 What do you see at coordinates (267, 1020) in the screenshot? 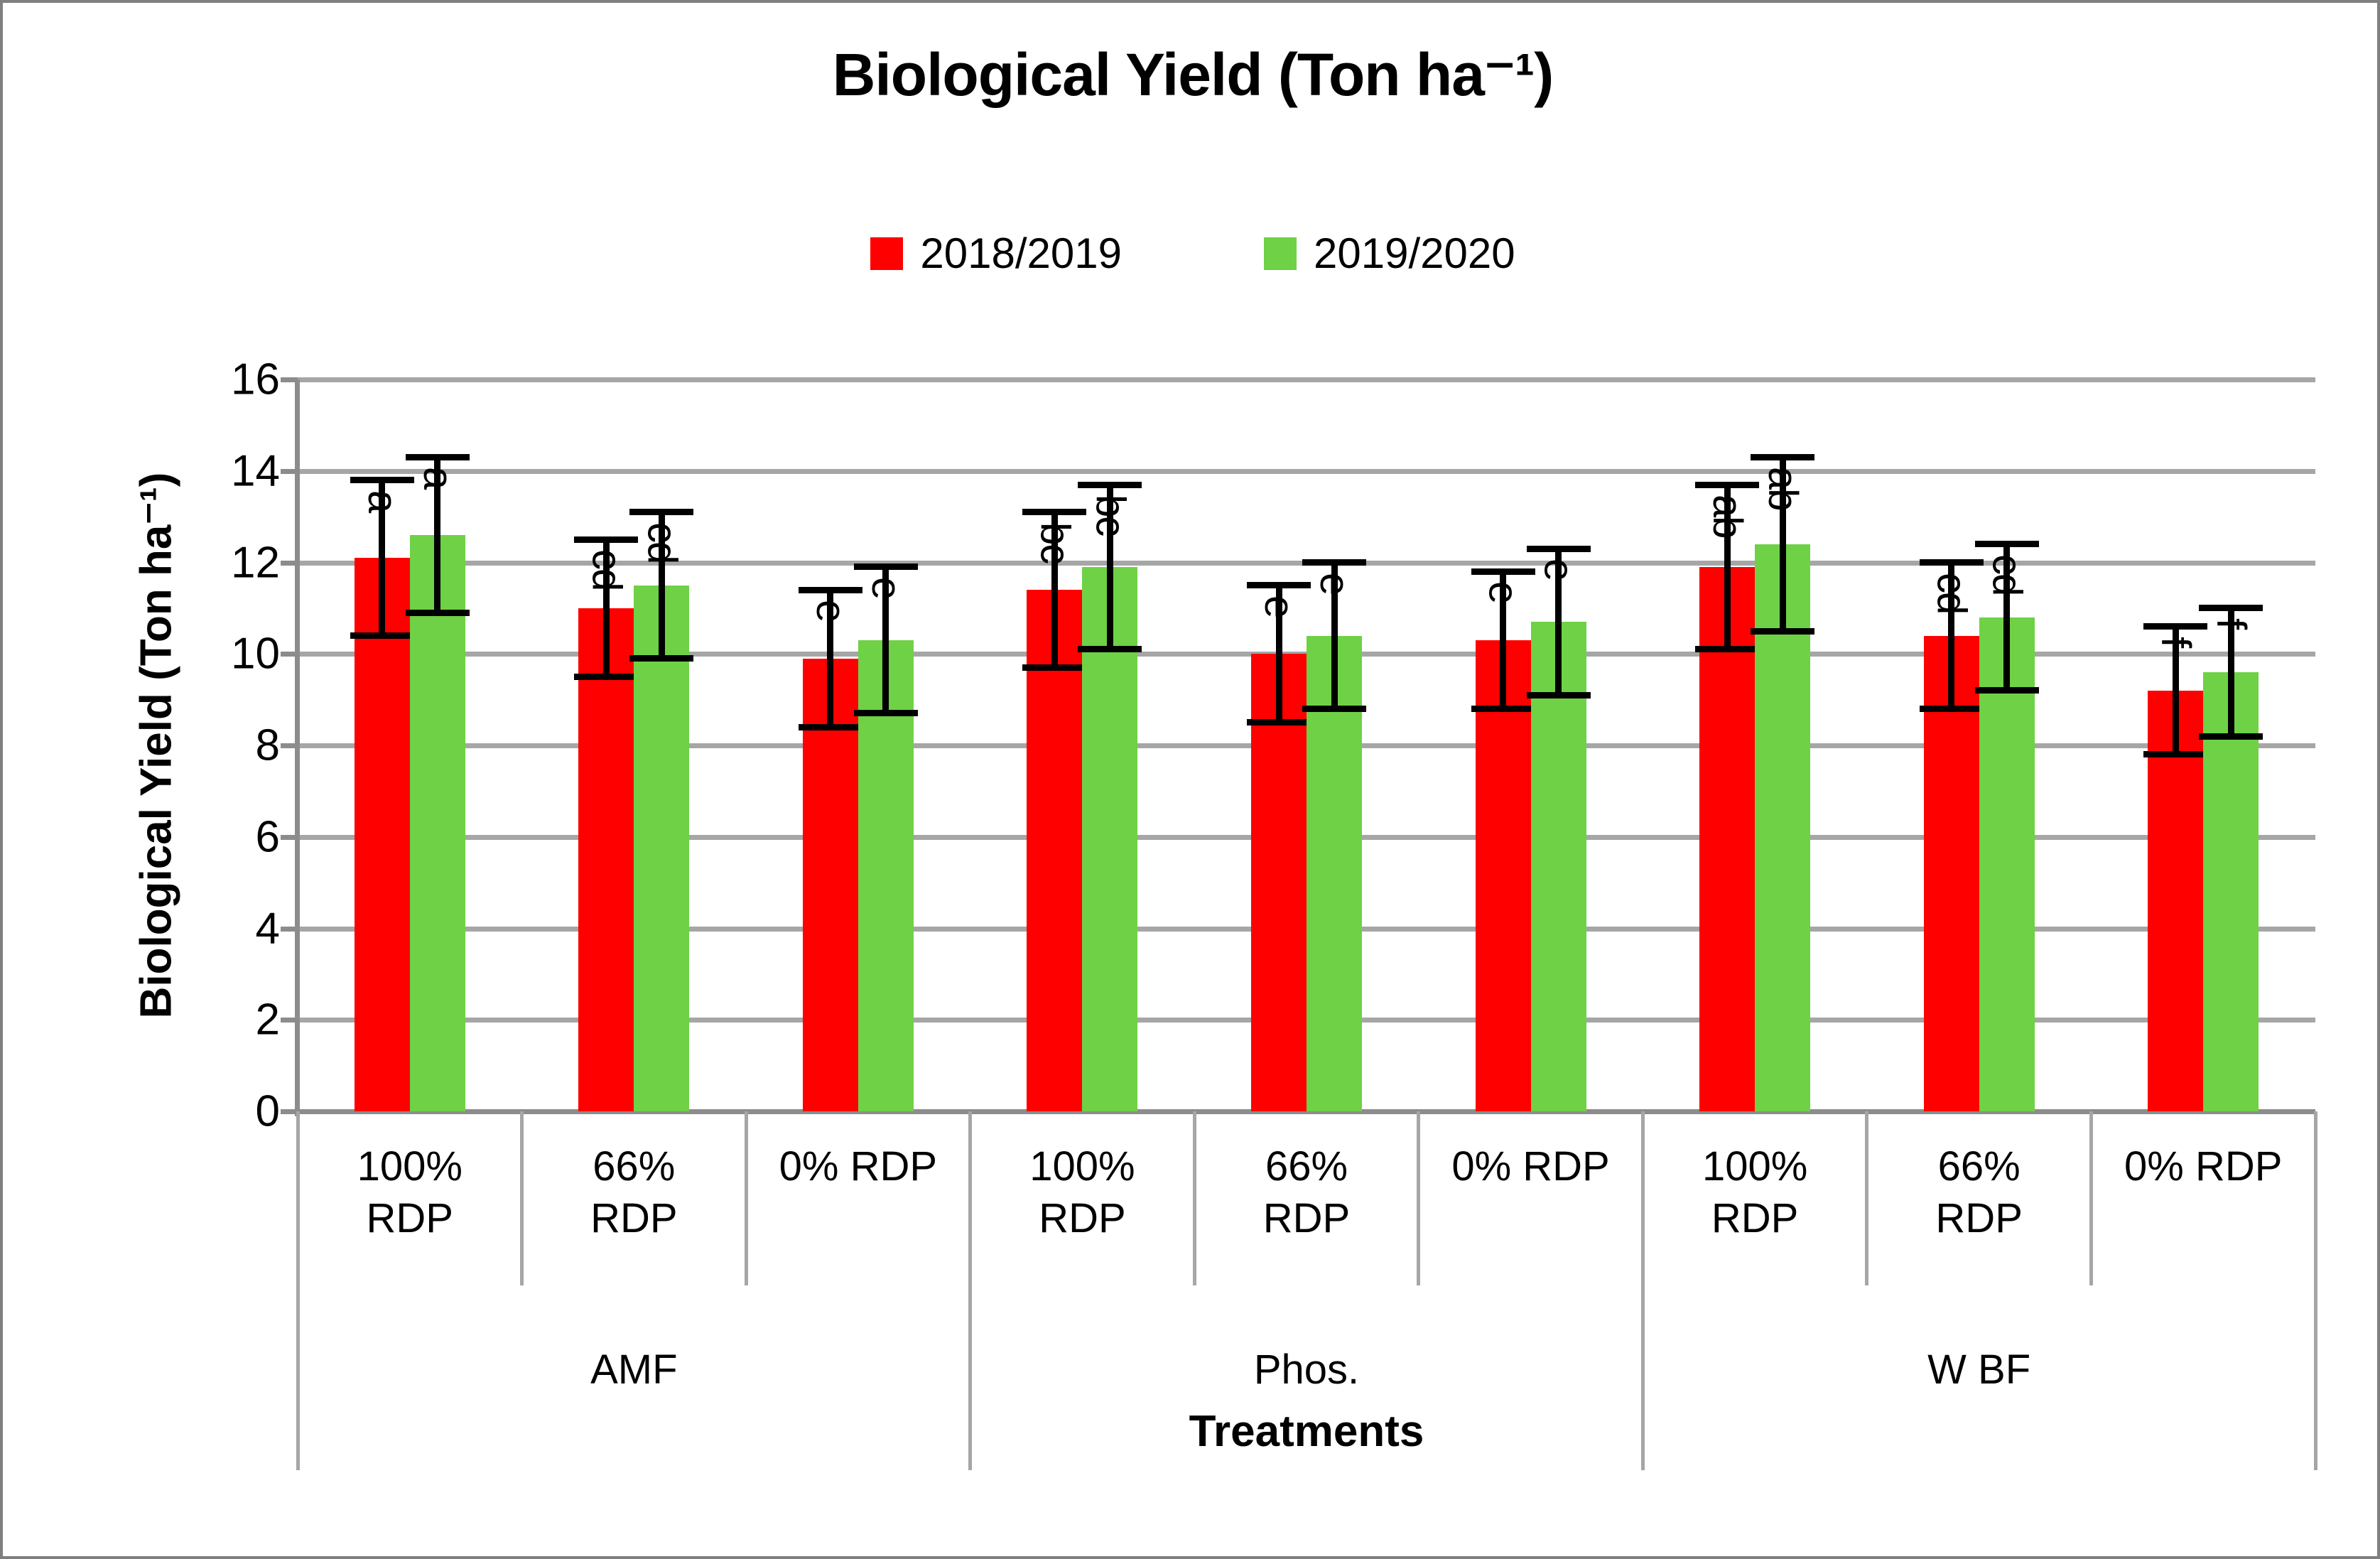
I see `y-tick-label-2: 2` at bounding box center [267, 1020].